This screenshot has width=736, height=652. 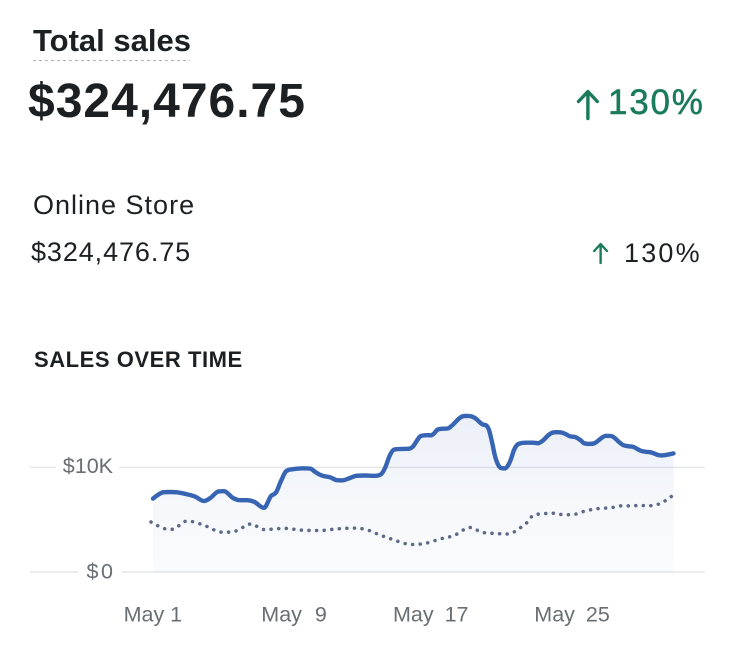 What do you see at coordinates (101, 572) in the screenshot?
I see `svg-text: $0` at bounding box center [101, 572].